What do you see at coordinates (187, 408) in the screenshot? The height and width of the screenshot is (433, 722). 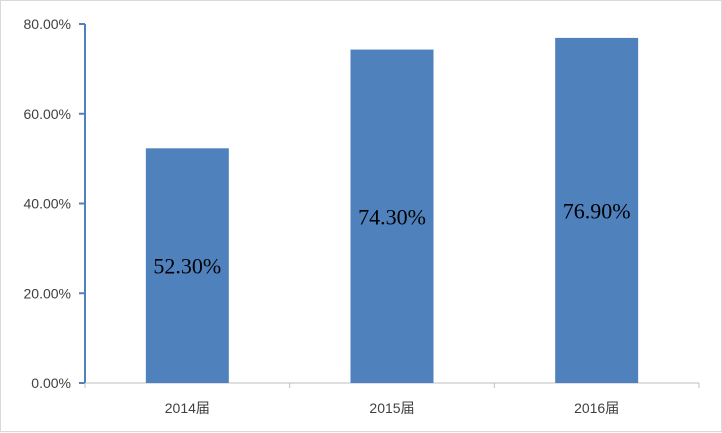 I see `x-tick-label: 2014届` at bounding box center [187, 408].